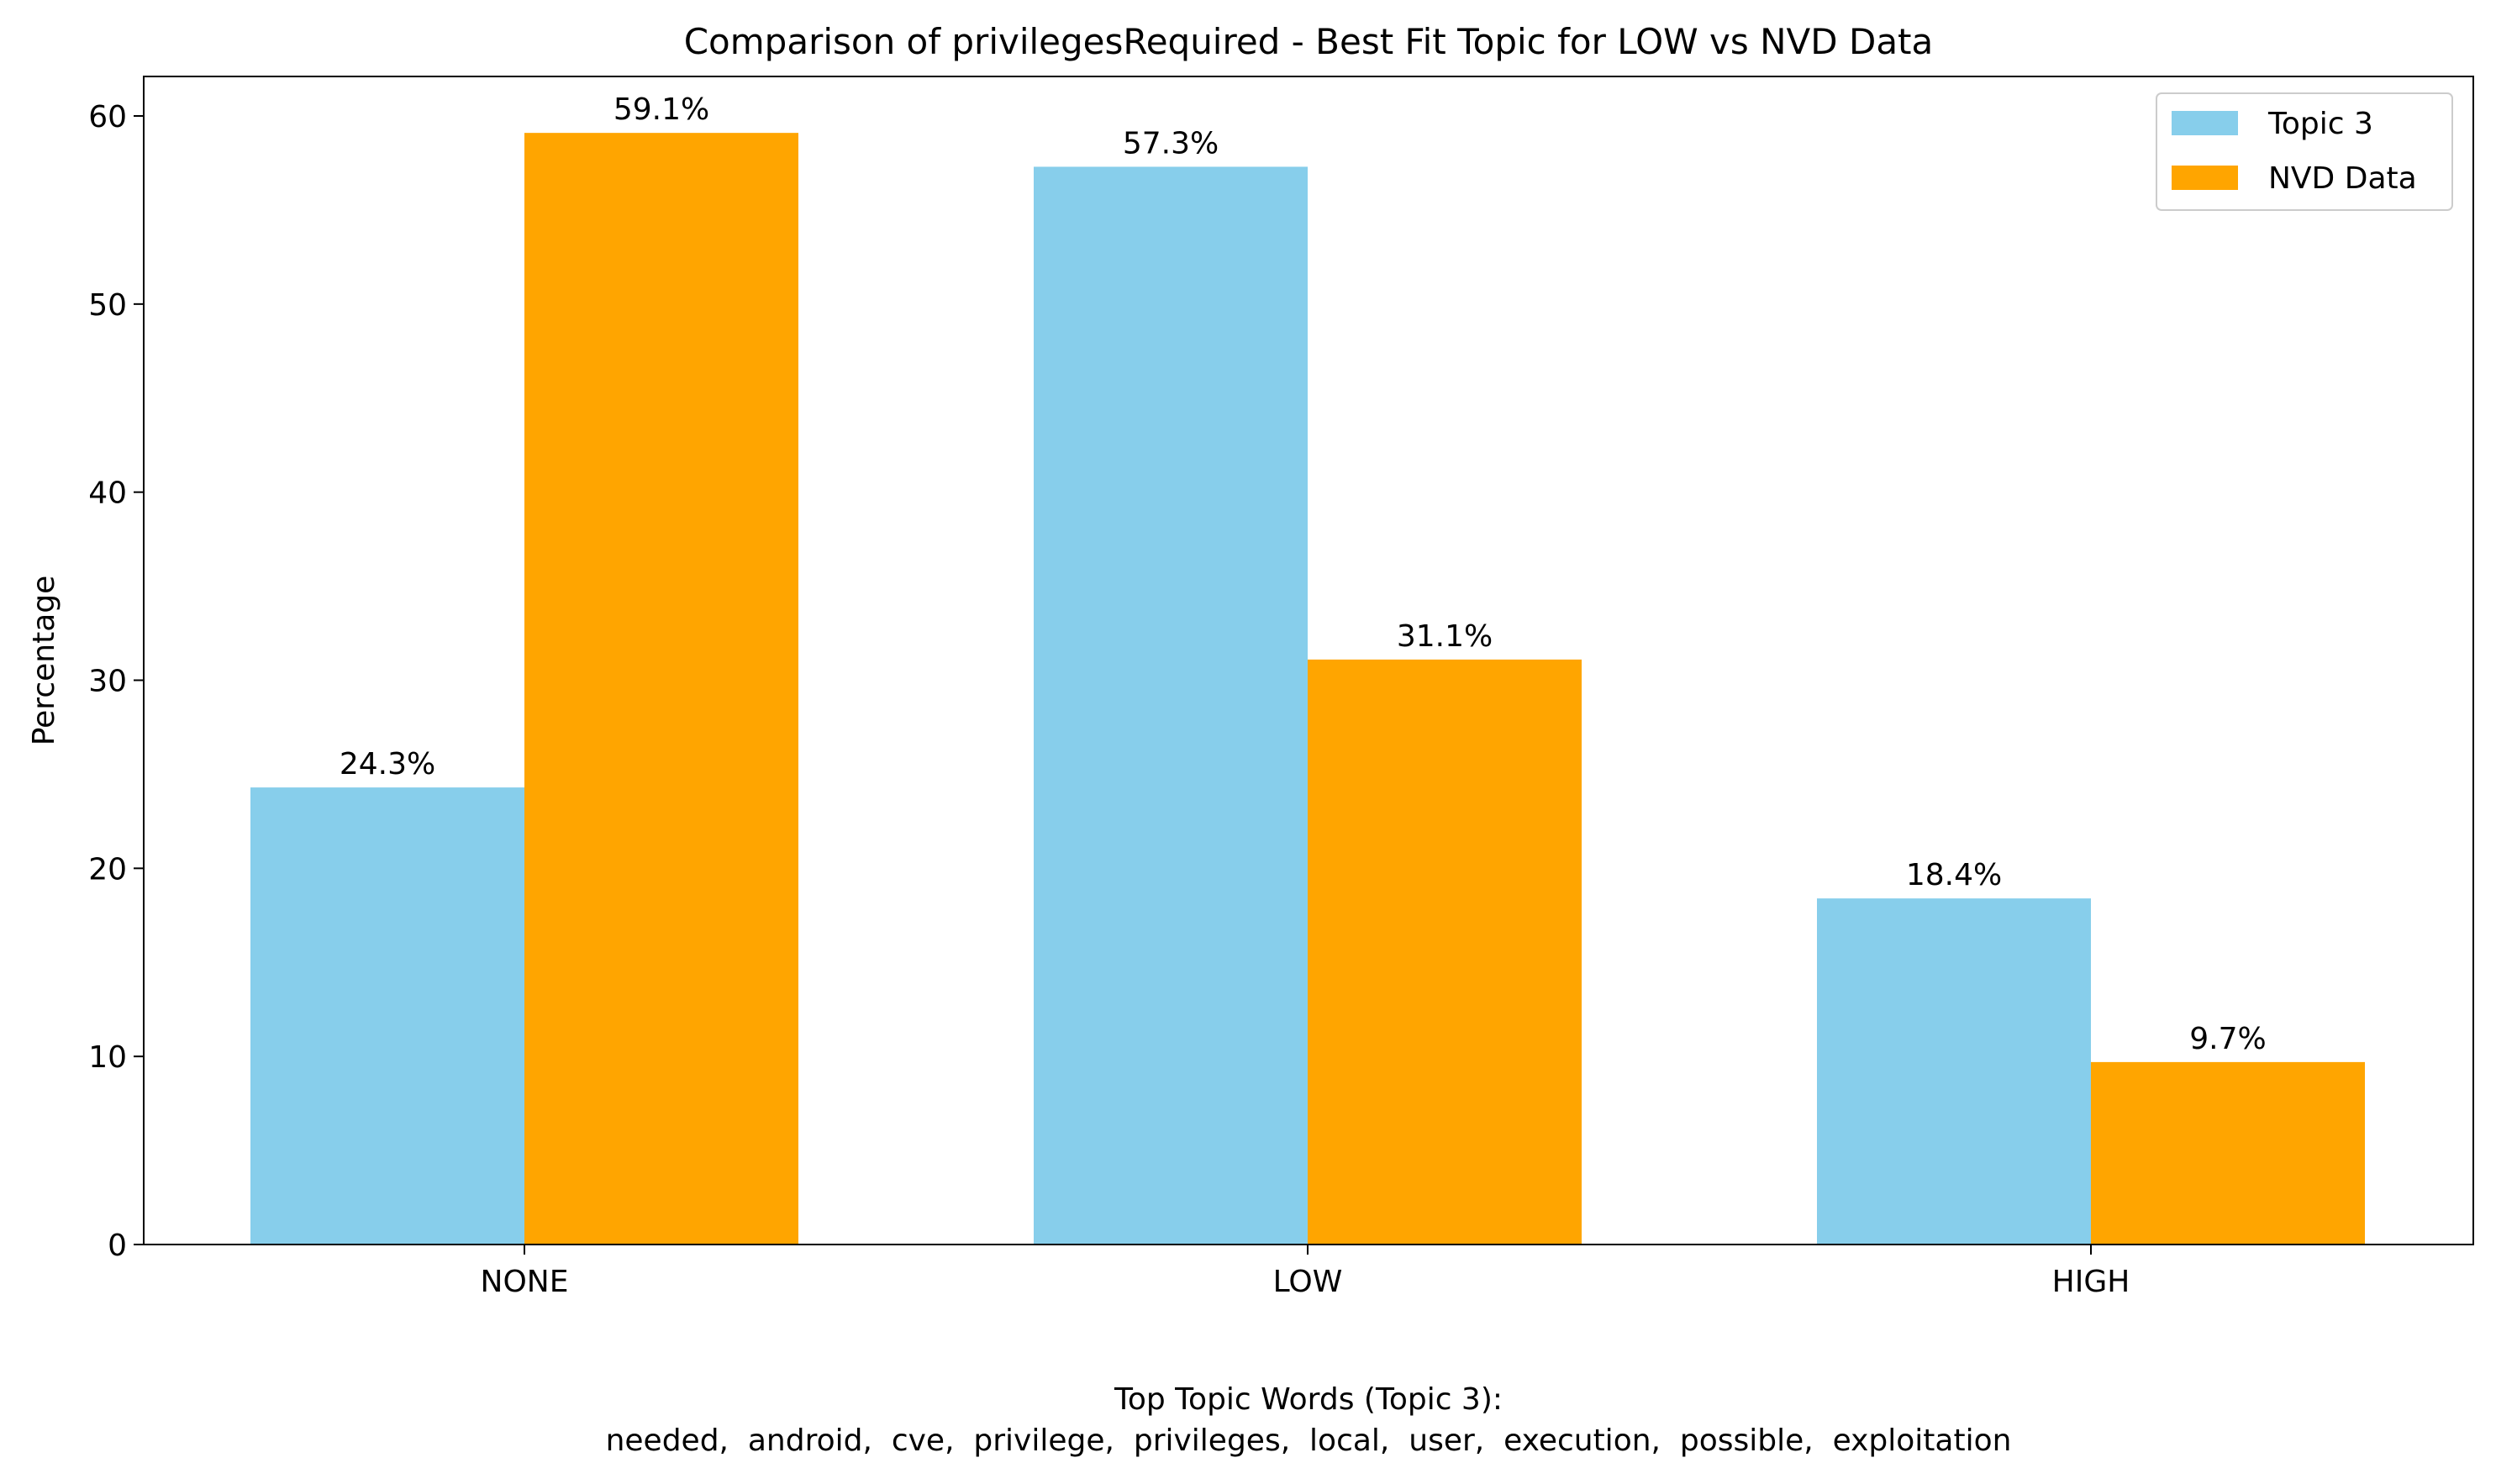 This screenshot has height=1484, width=2496. Describe the element at coordinates (1445, 637) in the screenshot. I see `data-label-nvd-data-low: 31.1%` at that location.